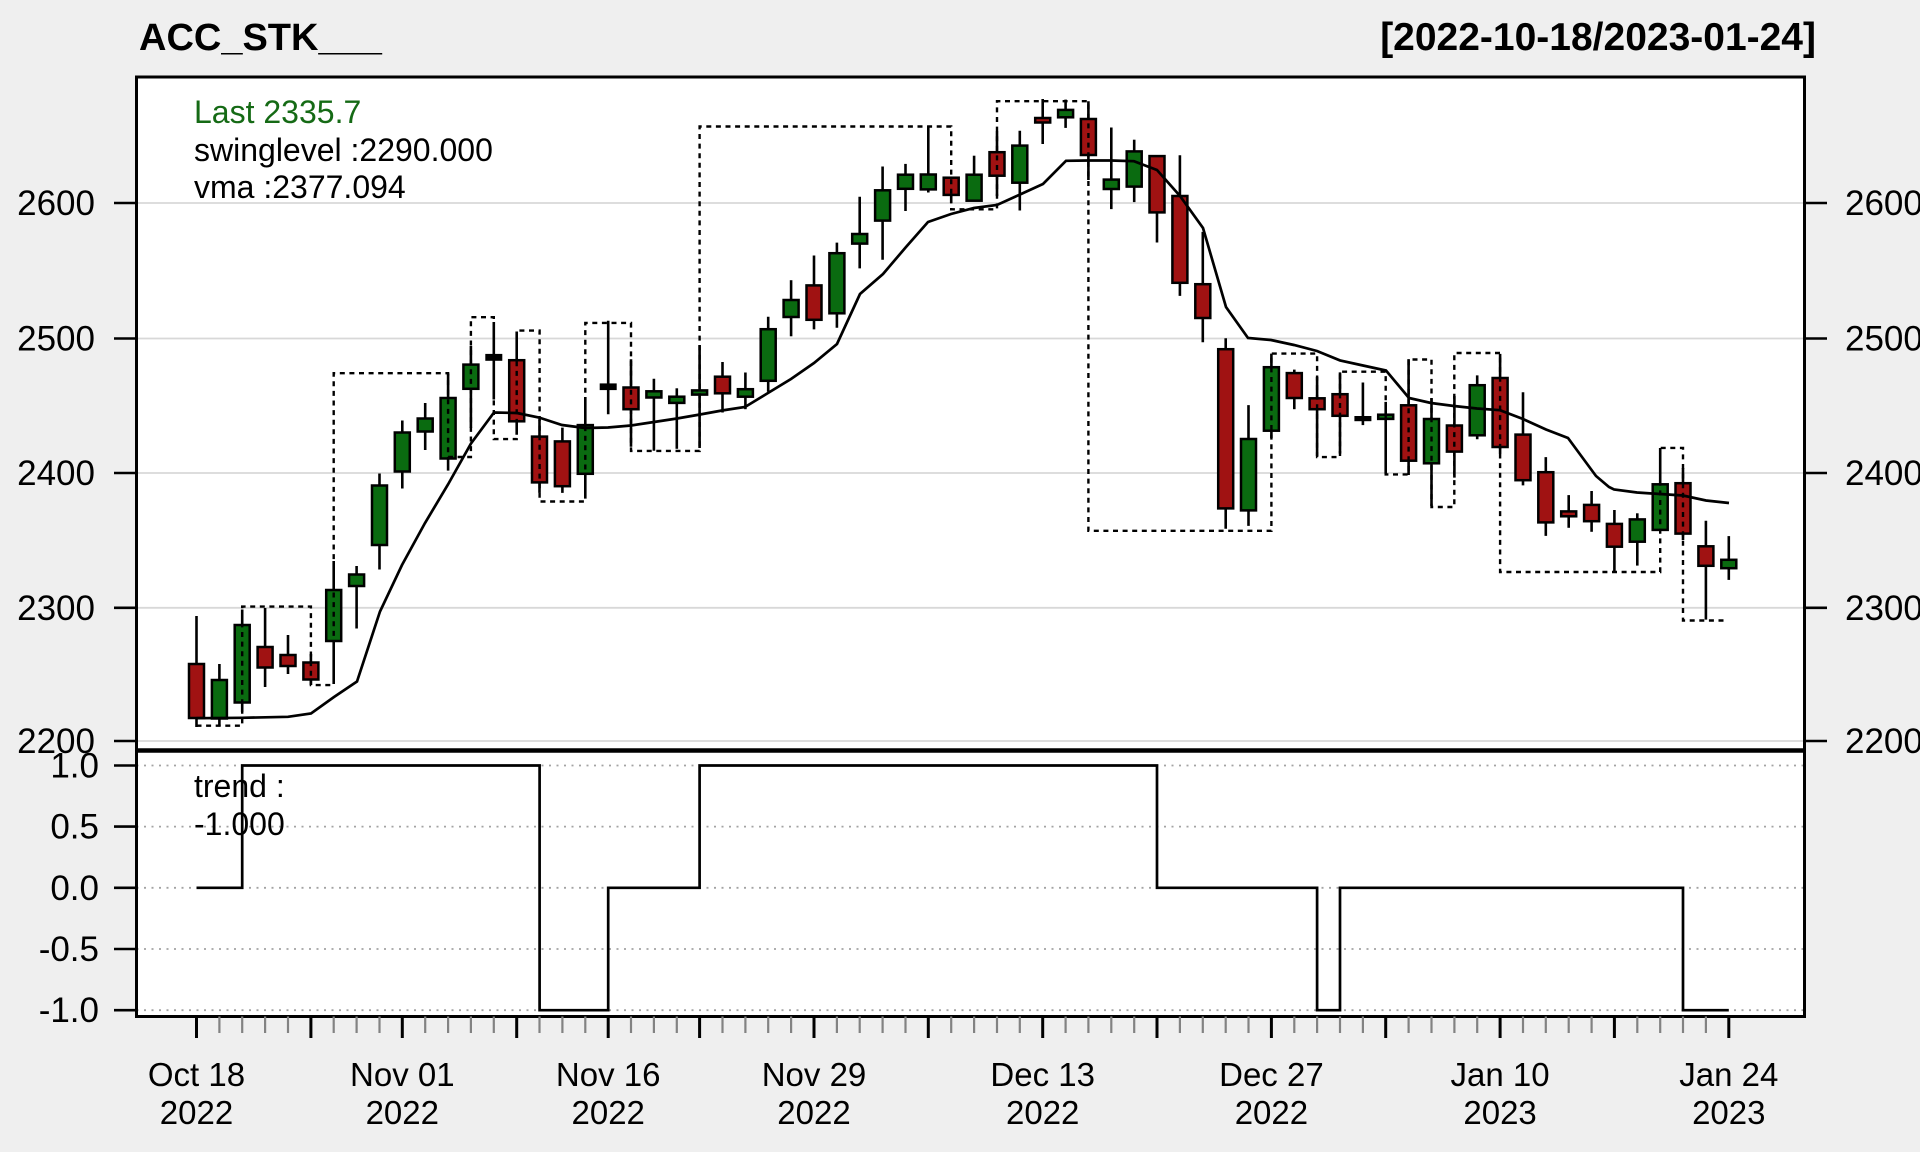 This screenshot has width=1920, height=1152. What do you see at coordinates (239, 786) in the screenshot?
I see `svg-text: trend :` at bounding box center [239, 786].